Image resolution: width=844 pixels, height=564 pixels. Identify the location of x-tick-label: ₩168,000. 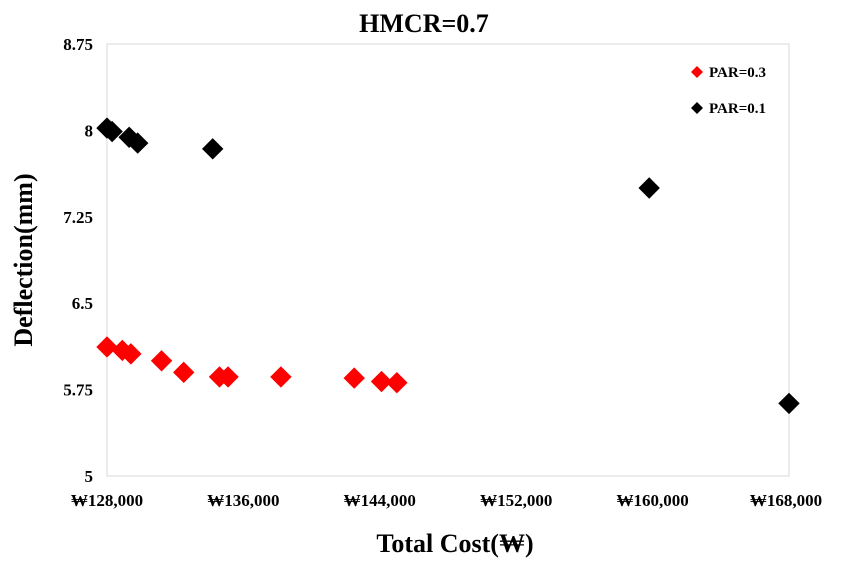
(786, 500).